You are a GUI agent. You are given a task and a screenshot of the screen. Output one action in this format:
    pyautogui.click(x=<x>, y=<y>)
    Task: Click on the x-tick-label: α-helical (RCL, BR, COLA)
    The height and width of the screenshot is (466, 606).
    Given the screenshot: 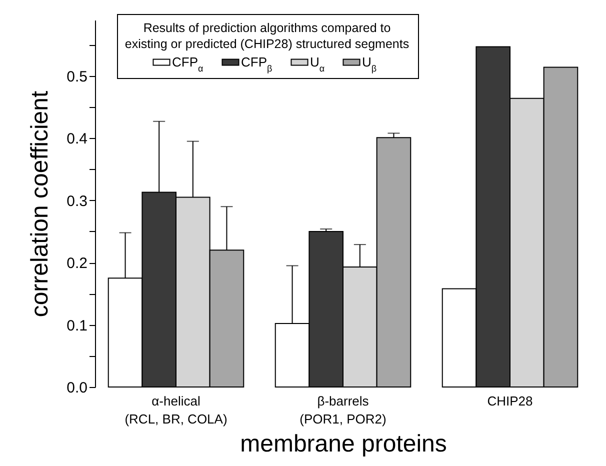 What is the action you would take?
    pyautogui.click(x=176, y=410)
    